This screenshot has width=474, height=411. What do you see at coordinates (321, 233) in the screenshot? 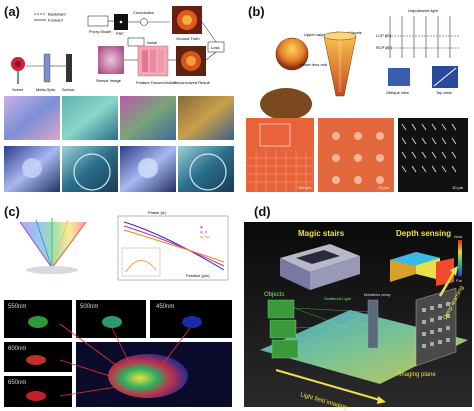
I see `title-magic-stairs: Magic stairs` at bounding box center [321, 233].